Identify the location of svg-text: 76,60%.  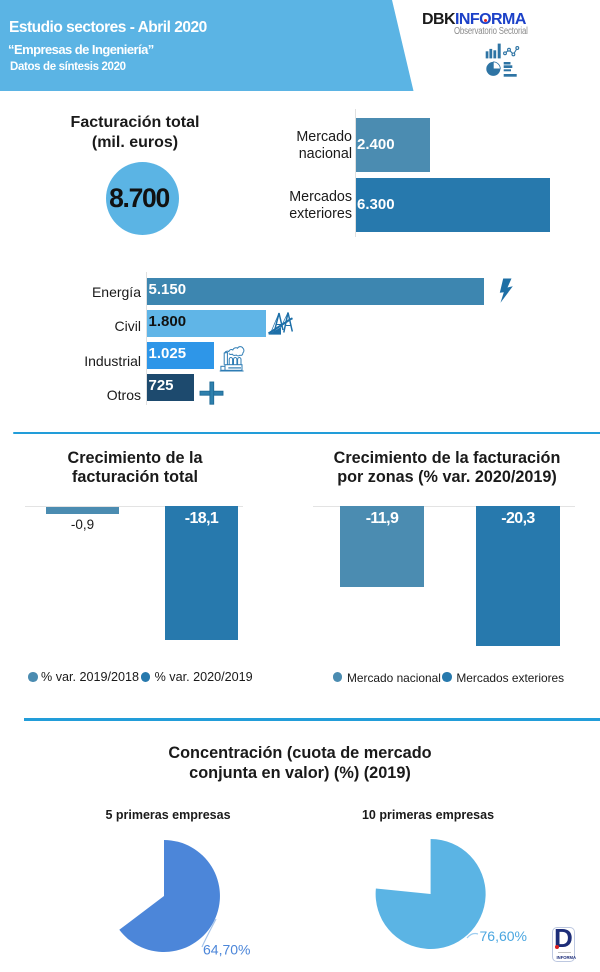
(503, 936).